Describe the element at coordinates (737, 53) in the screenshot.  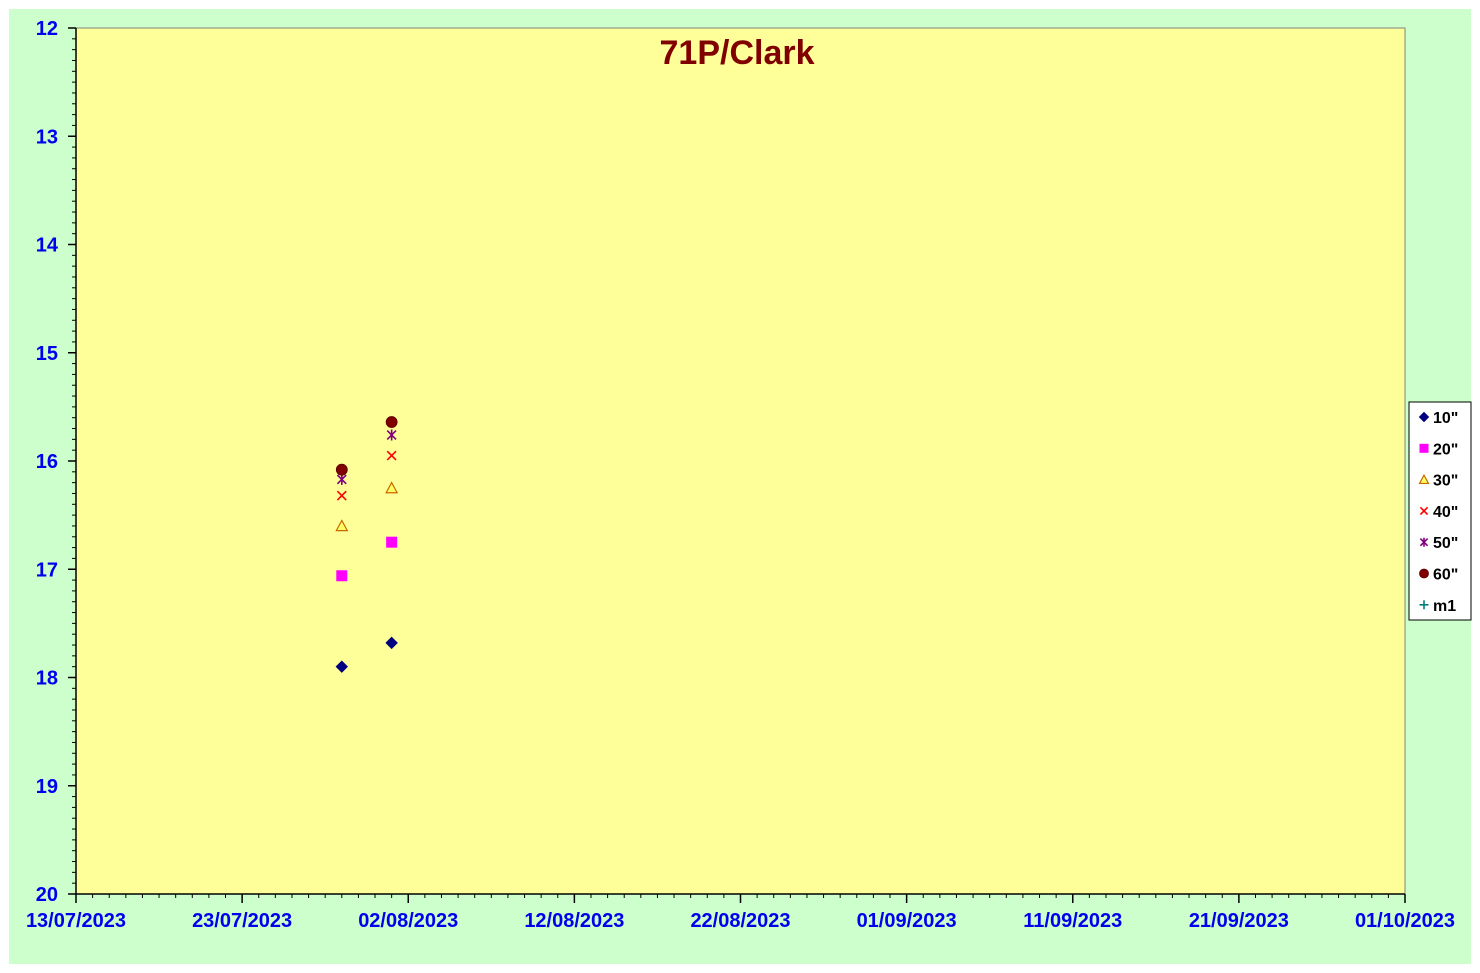
I see `chart-title: 71P/Clark` at that location.